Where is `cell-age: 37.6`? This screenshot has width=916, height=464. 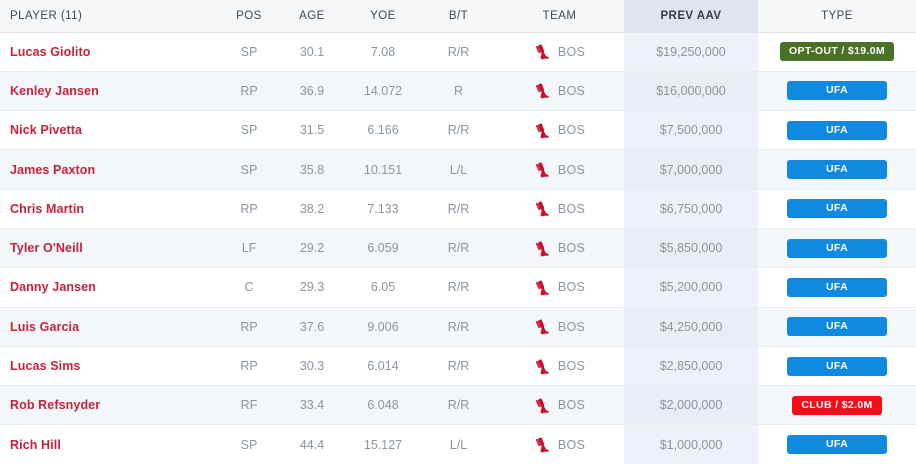 cell-age: 37.6 is located at coordinates (312, 327).